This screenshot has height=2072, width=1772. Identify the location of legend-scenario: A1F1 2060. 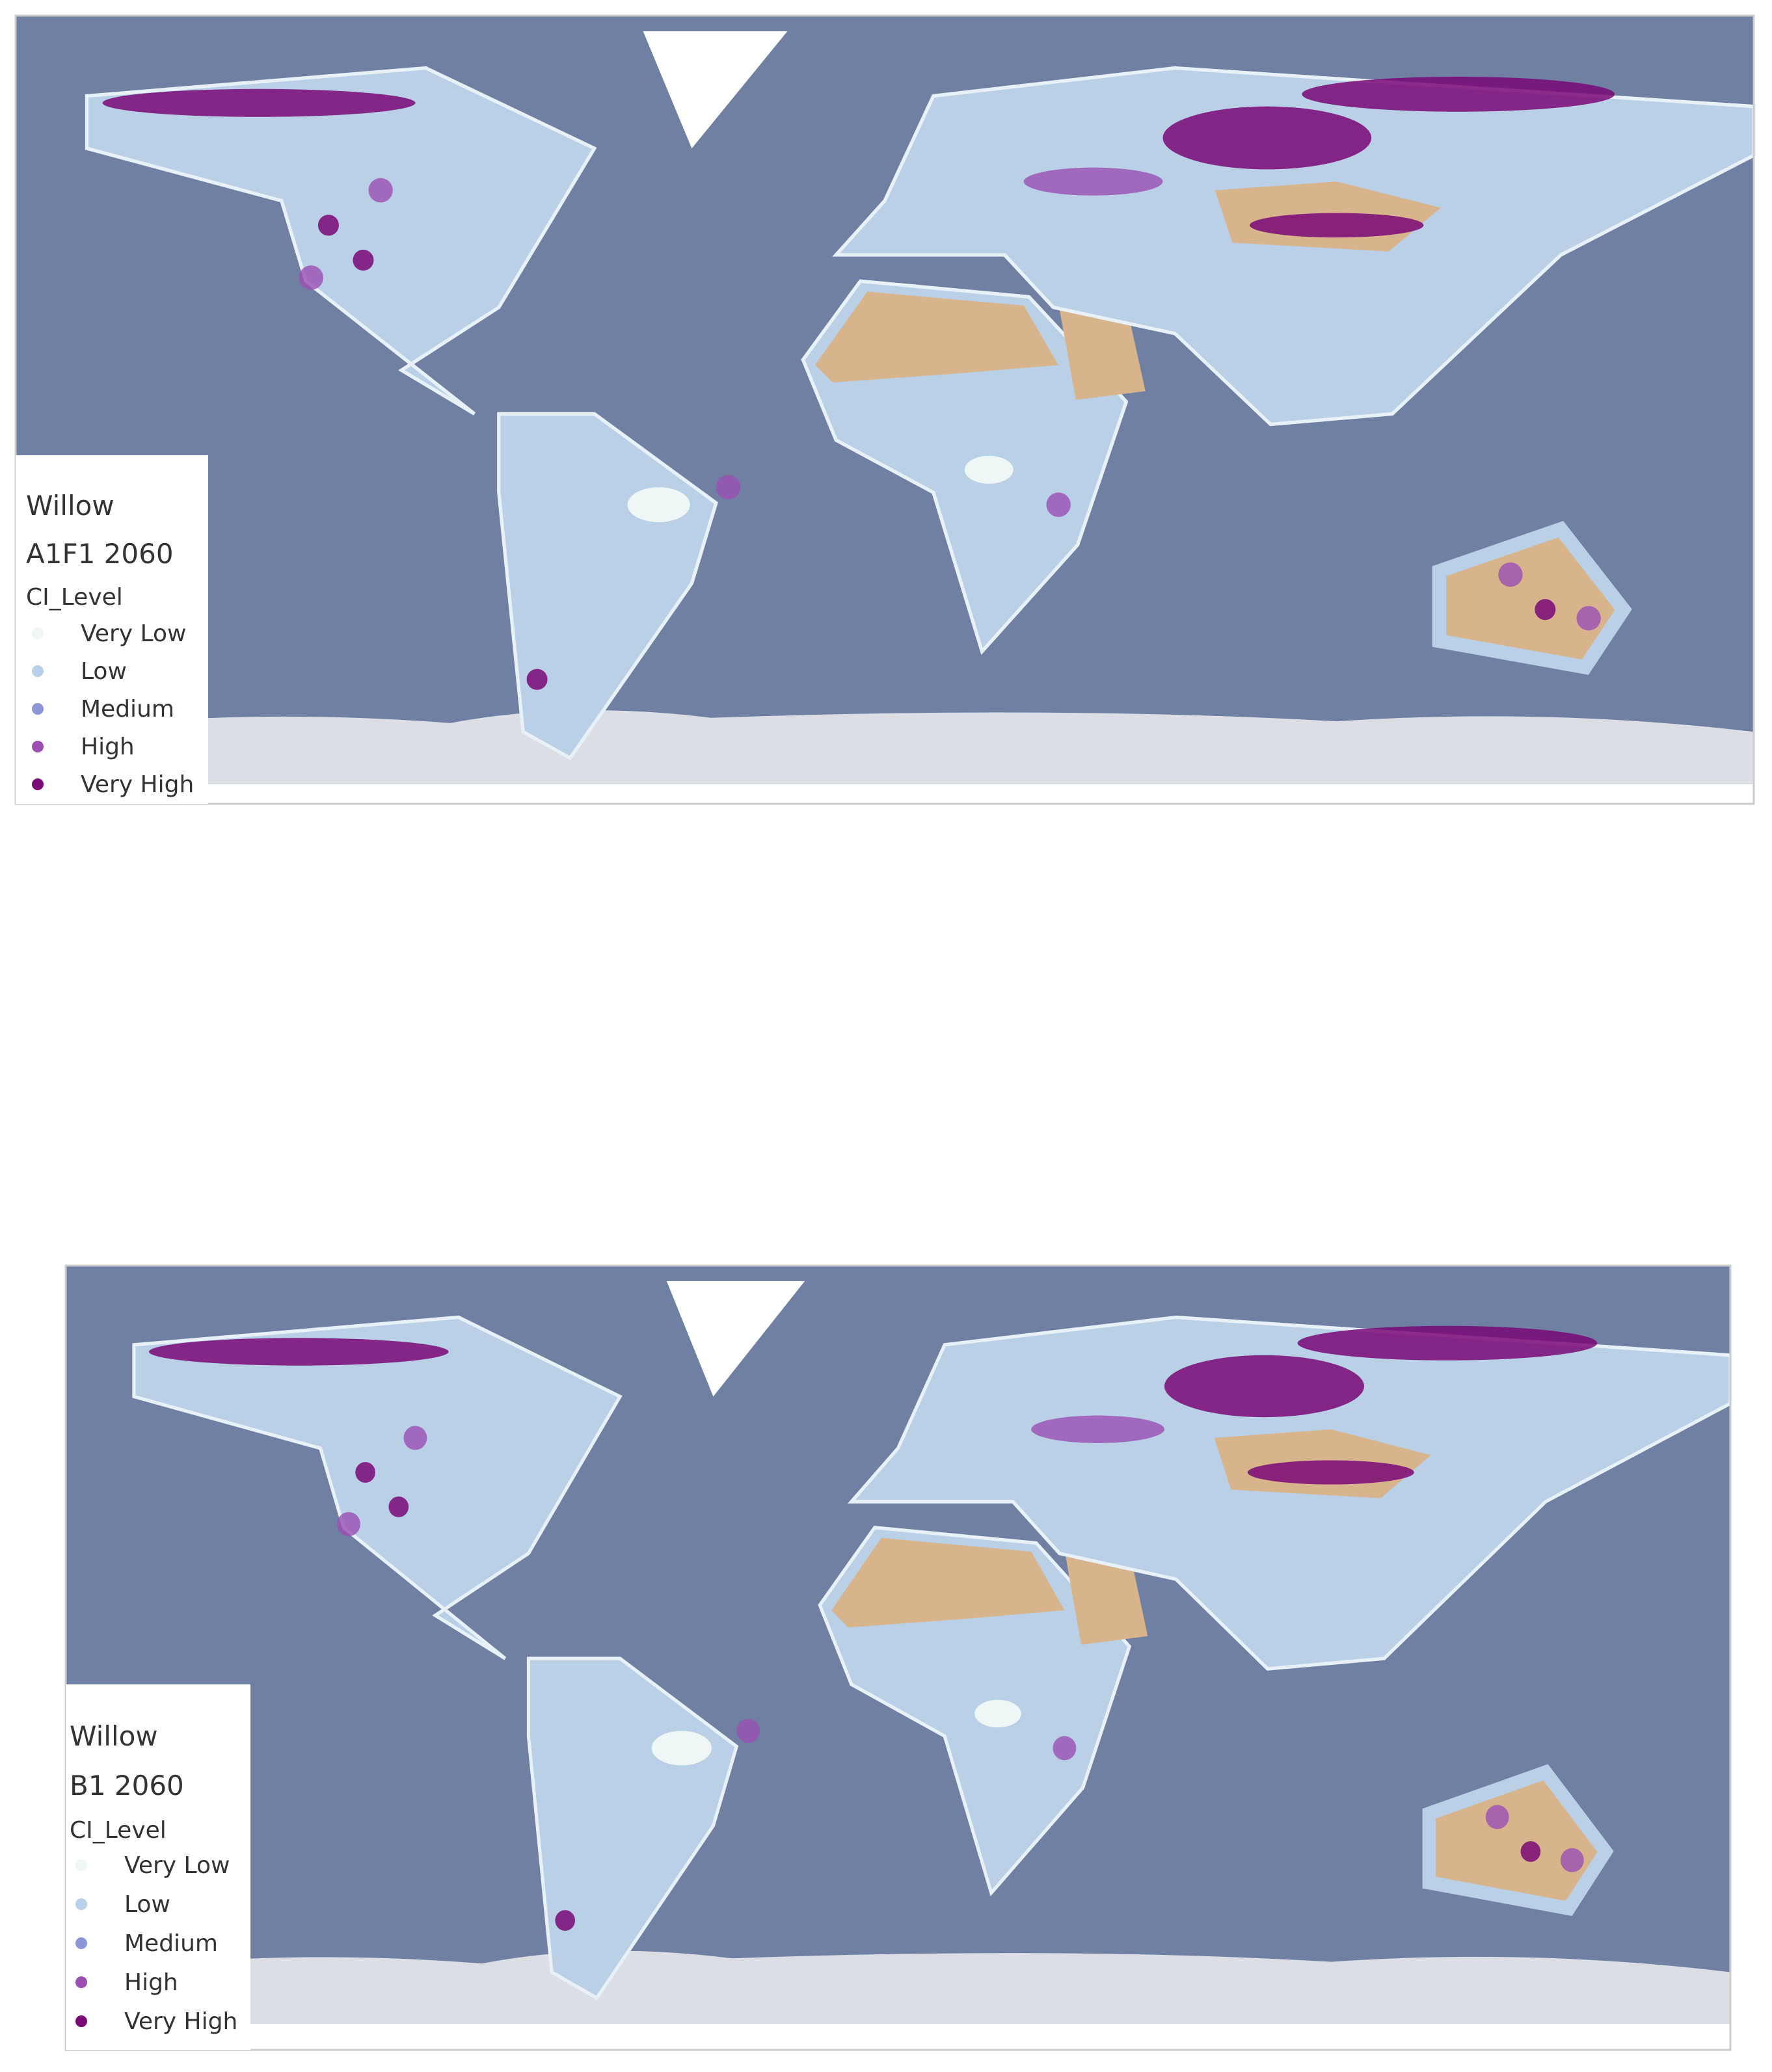
(100, 554).